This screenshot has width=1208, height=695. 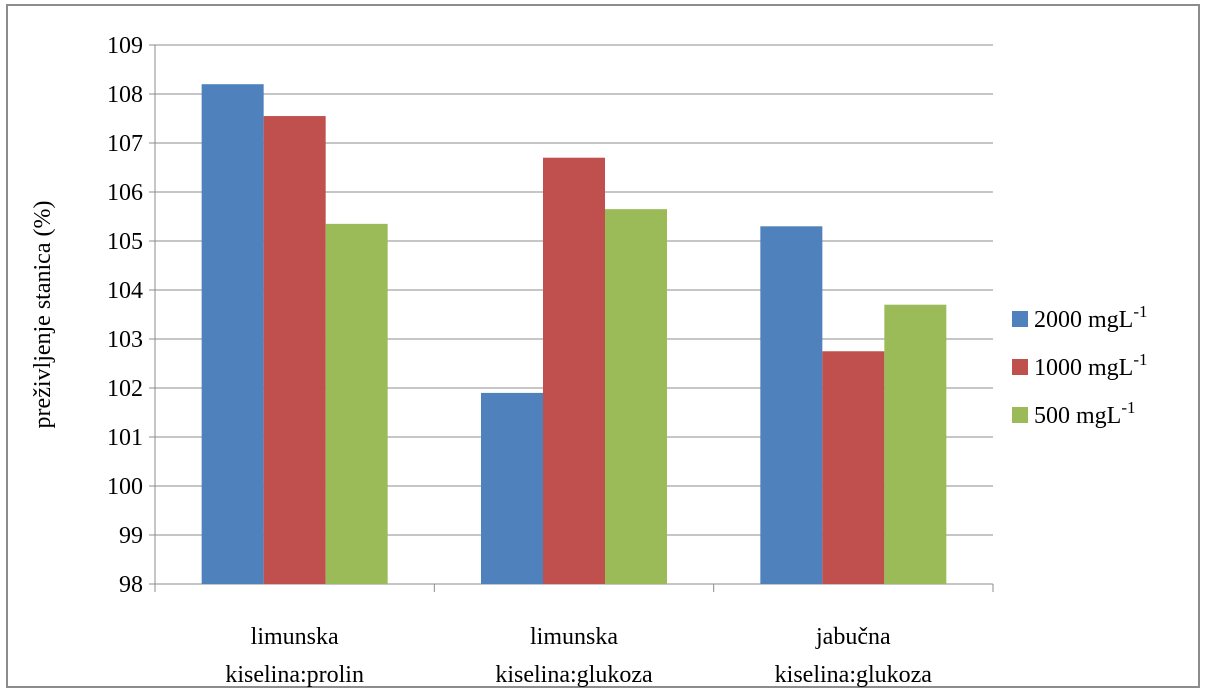 I want to click on legend-label: 500 mgL-1, so click(x=1085, y=413).